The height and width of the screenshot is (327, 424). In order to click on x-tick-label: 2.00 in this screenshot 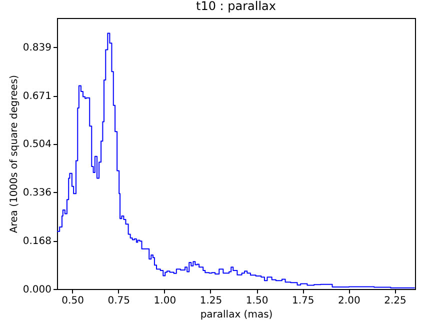, I will do `click(349, 301)`.